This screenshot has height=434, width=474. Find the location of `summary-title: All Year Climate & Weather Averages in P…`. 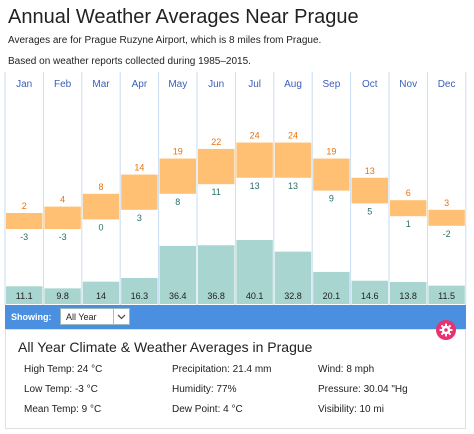

summary-title: All Year Climate & Weather Averages in P… is located at coordinates (165, 347).